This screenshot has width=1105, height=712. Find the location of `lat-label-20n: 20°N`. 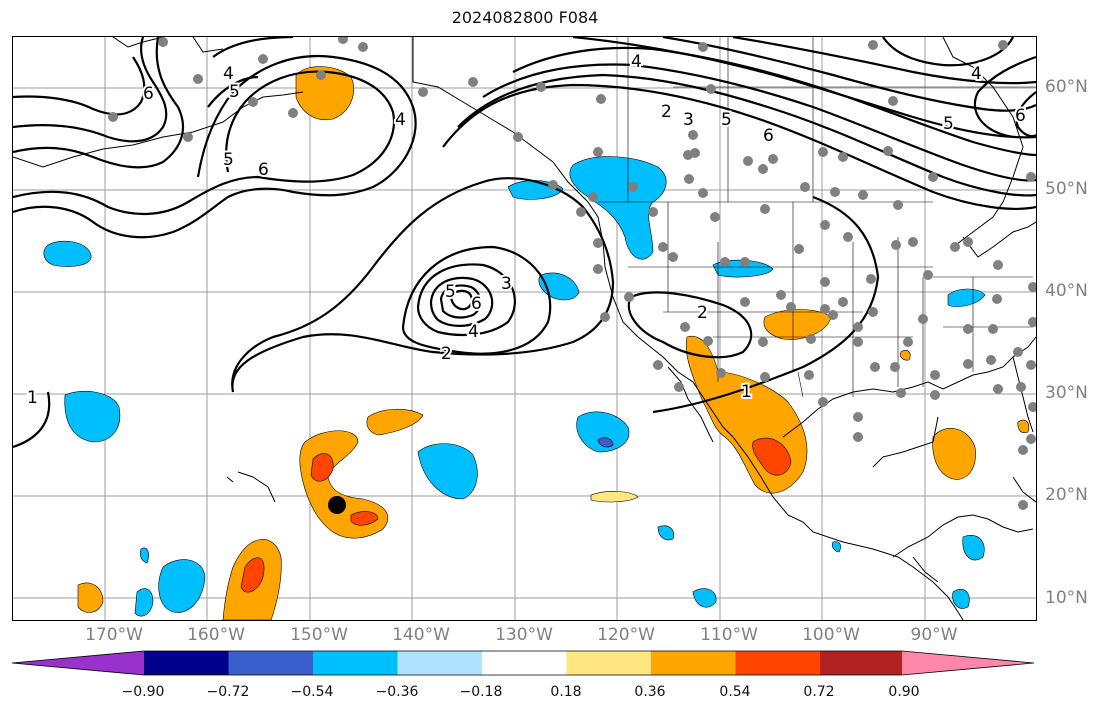

lat-label-20n: 20°N is located at coordinates (1066, 495).